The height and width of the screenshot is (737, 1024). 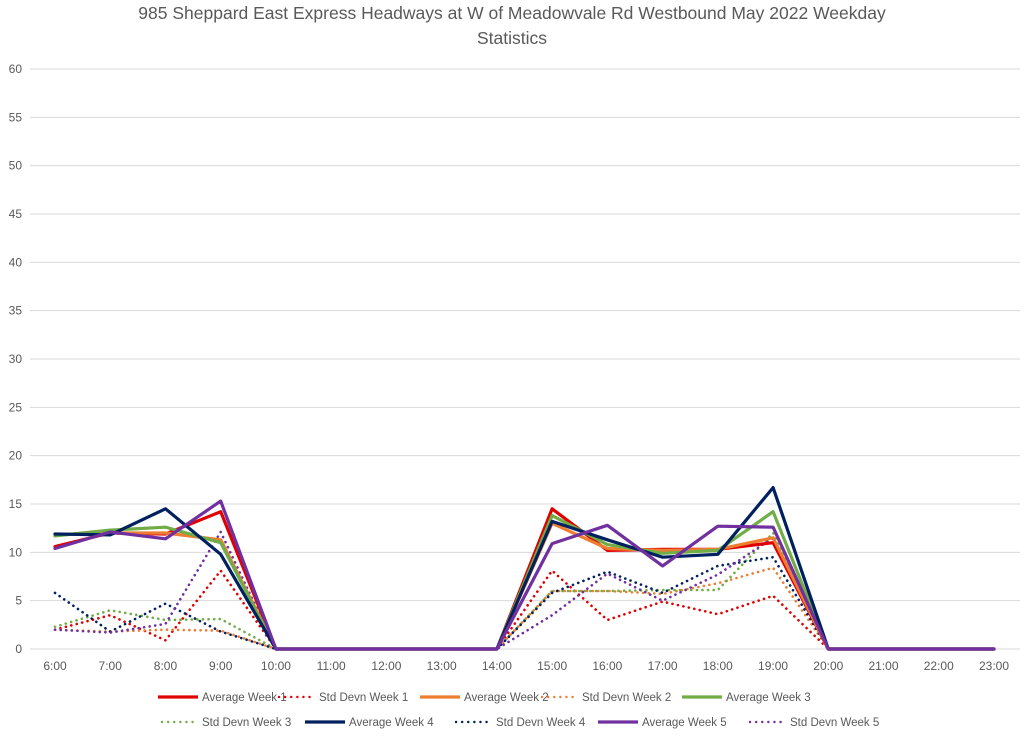 I want to click on legend-label: Std Devn Week 1, so click(x=363, y=698).